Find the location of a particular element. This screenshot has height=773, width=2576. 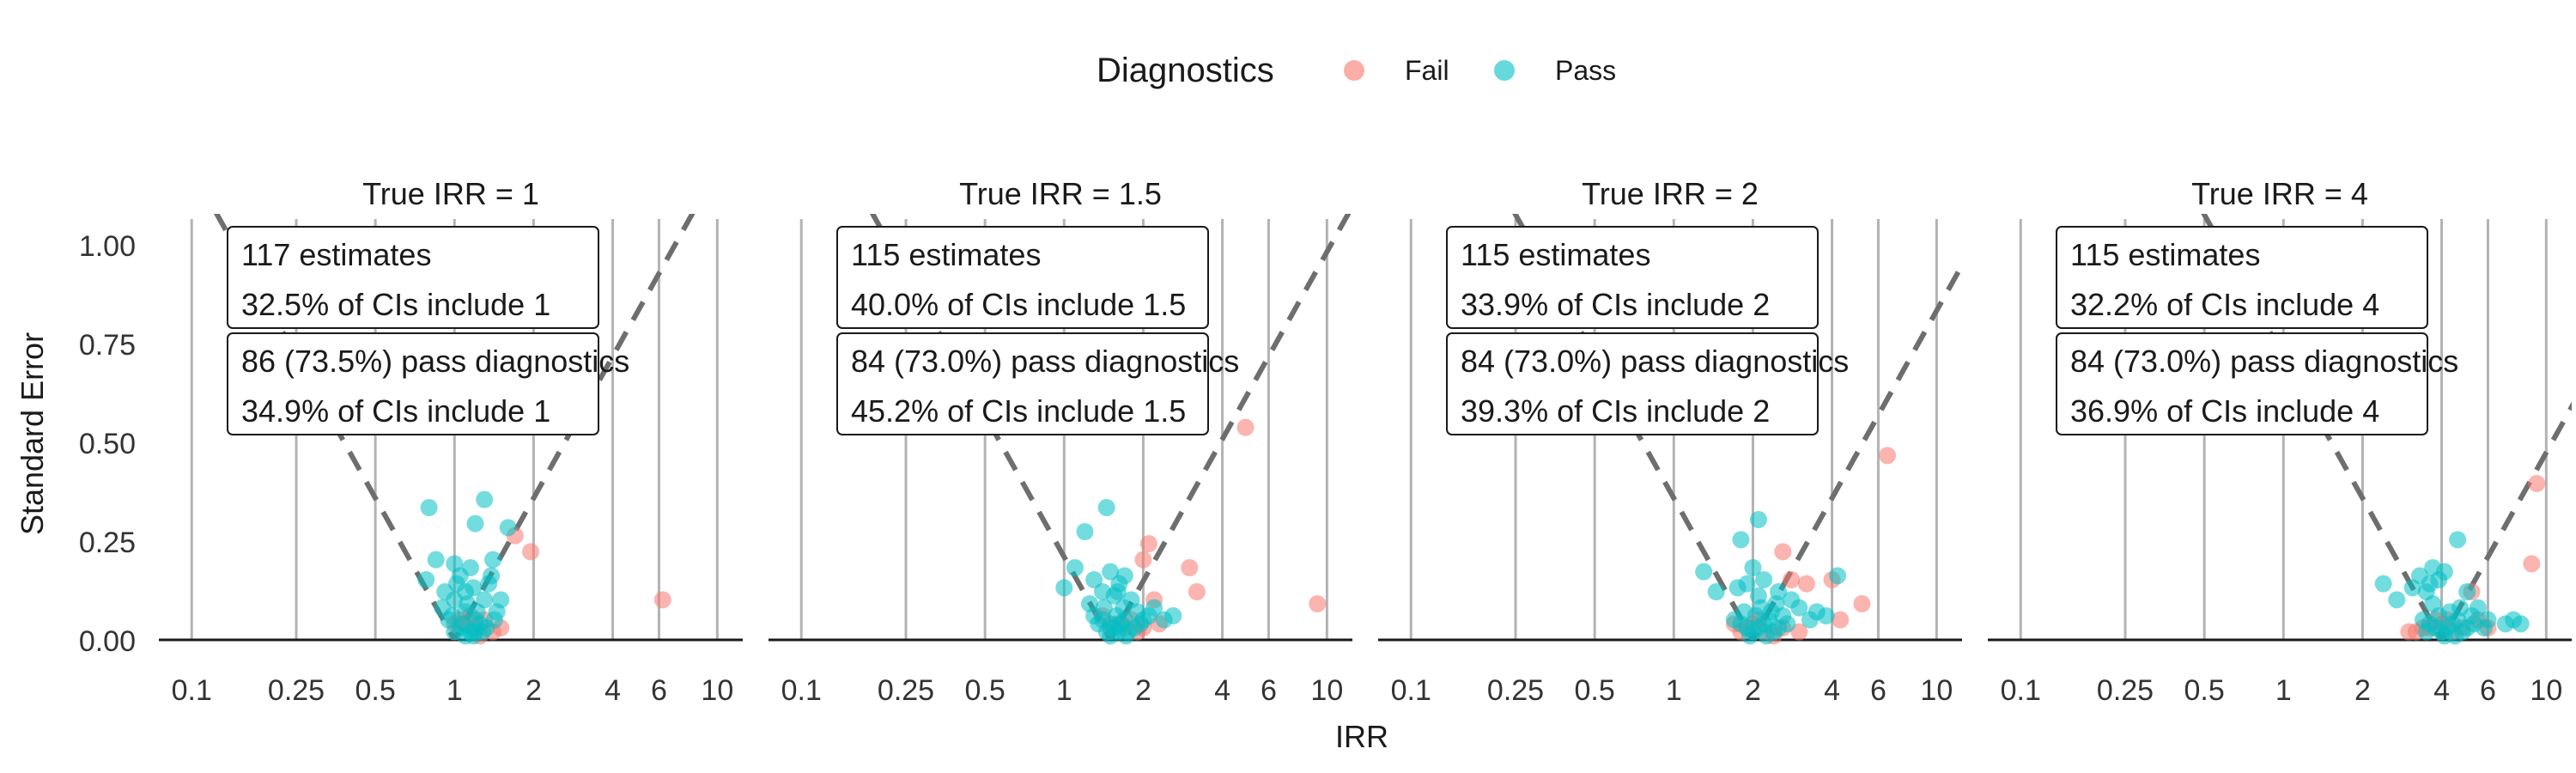

legend-pass-swatch is located at coordinates (1504, 70).